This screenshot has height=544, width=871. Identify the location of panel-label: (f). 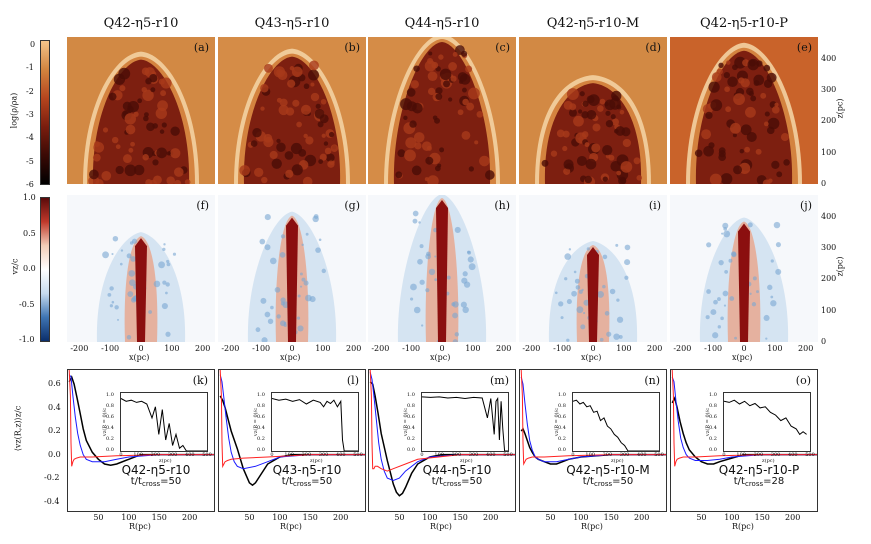
(202, 205).